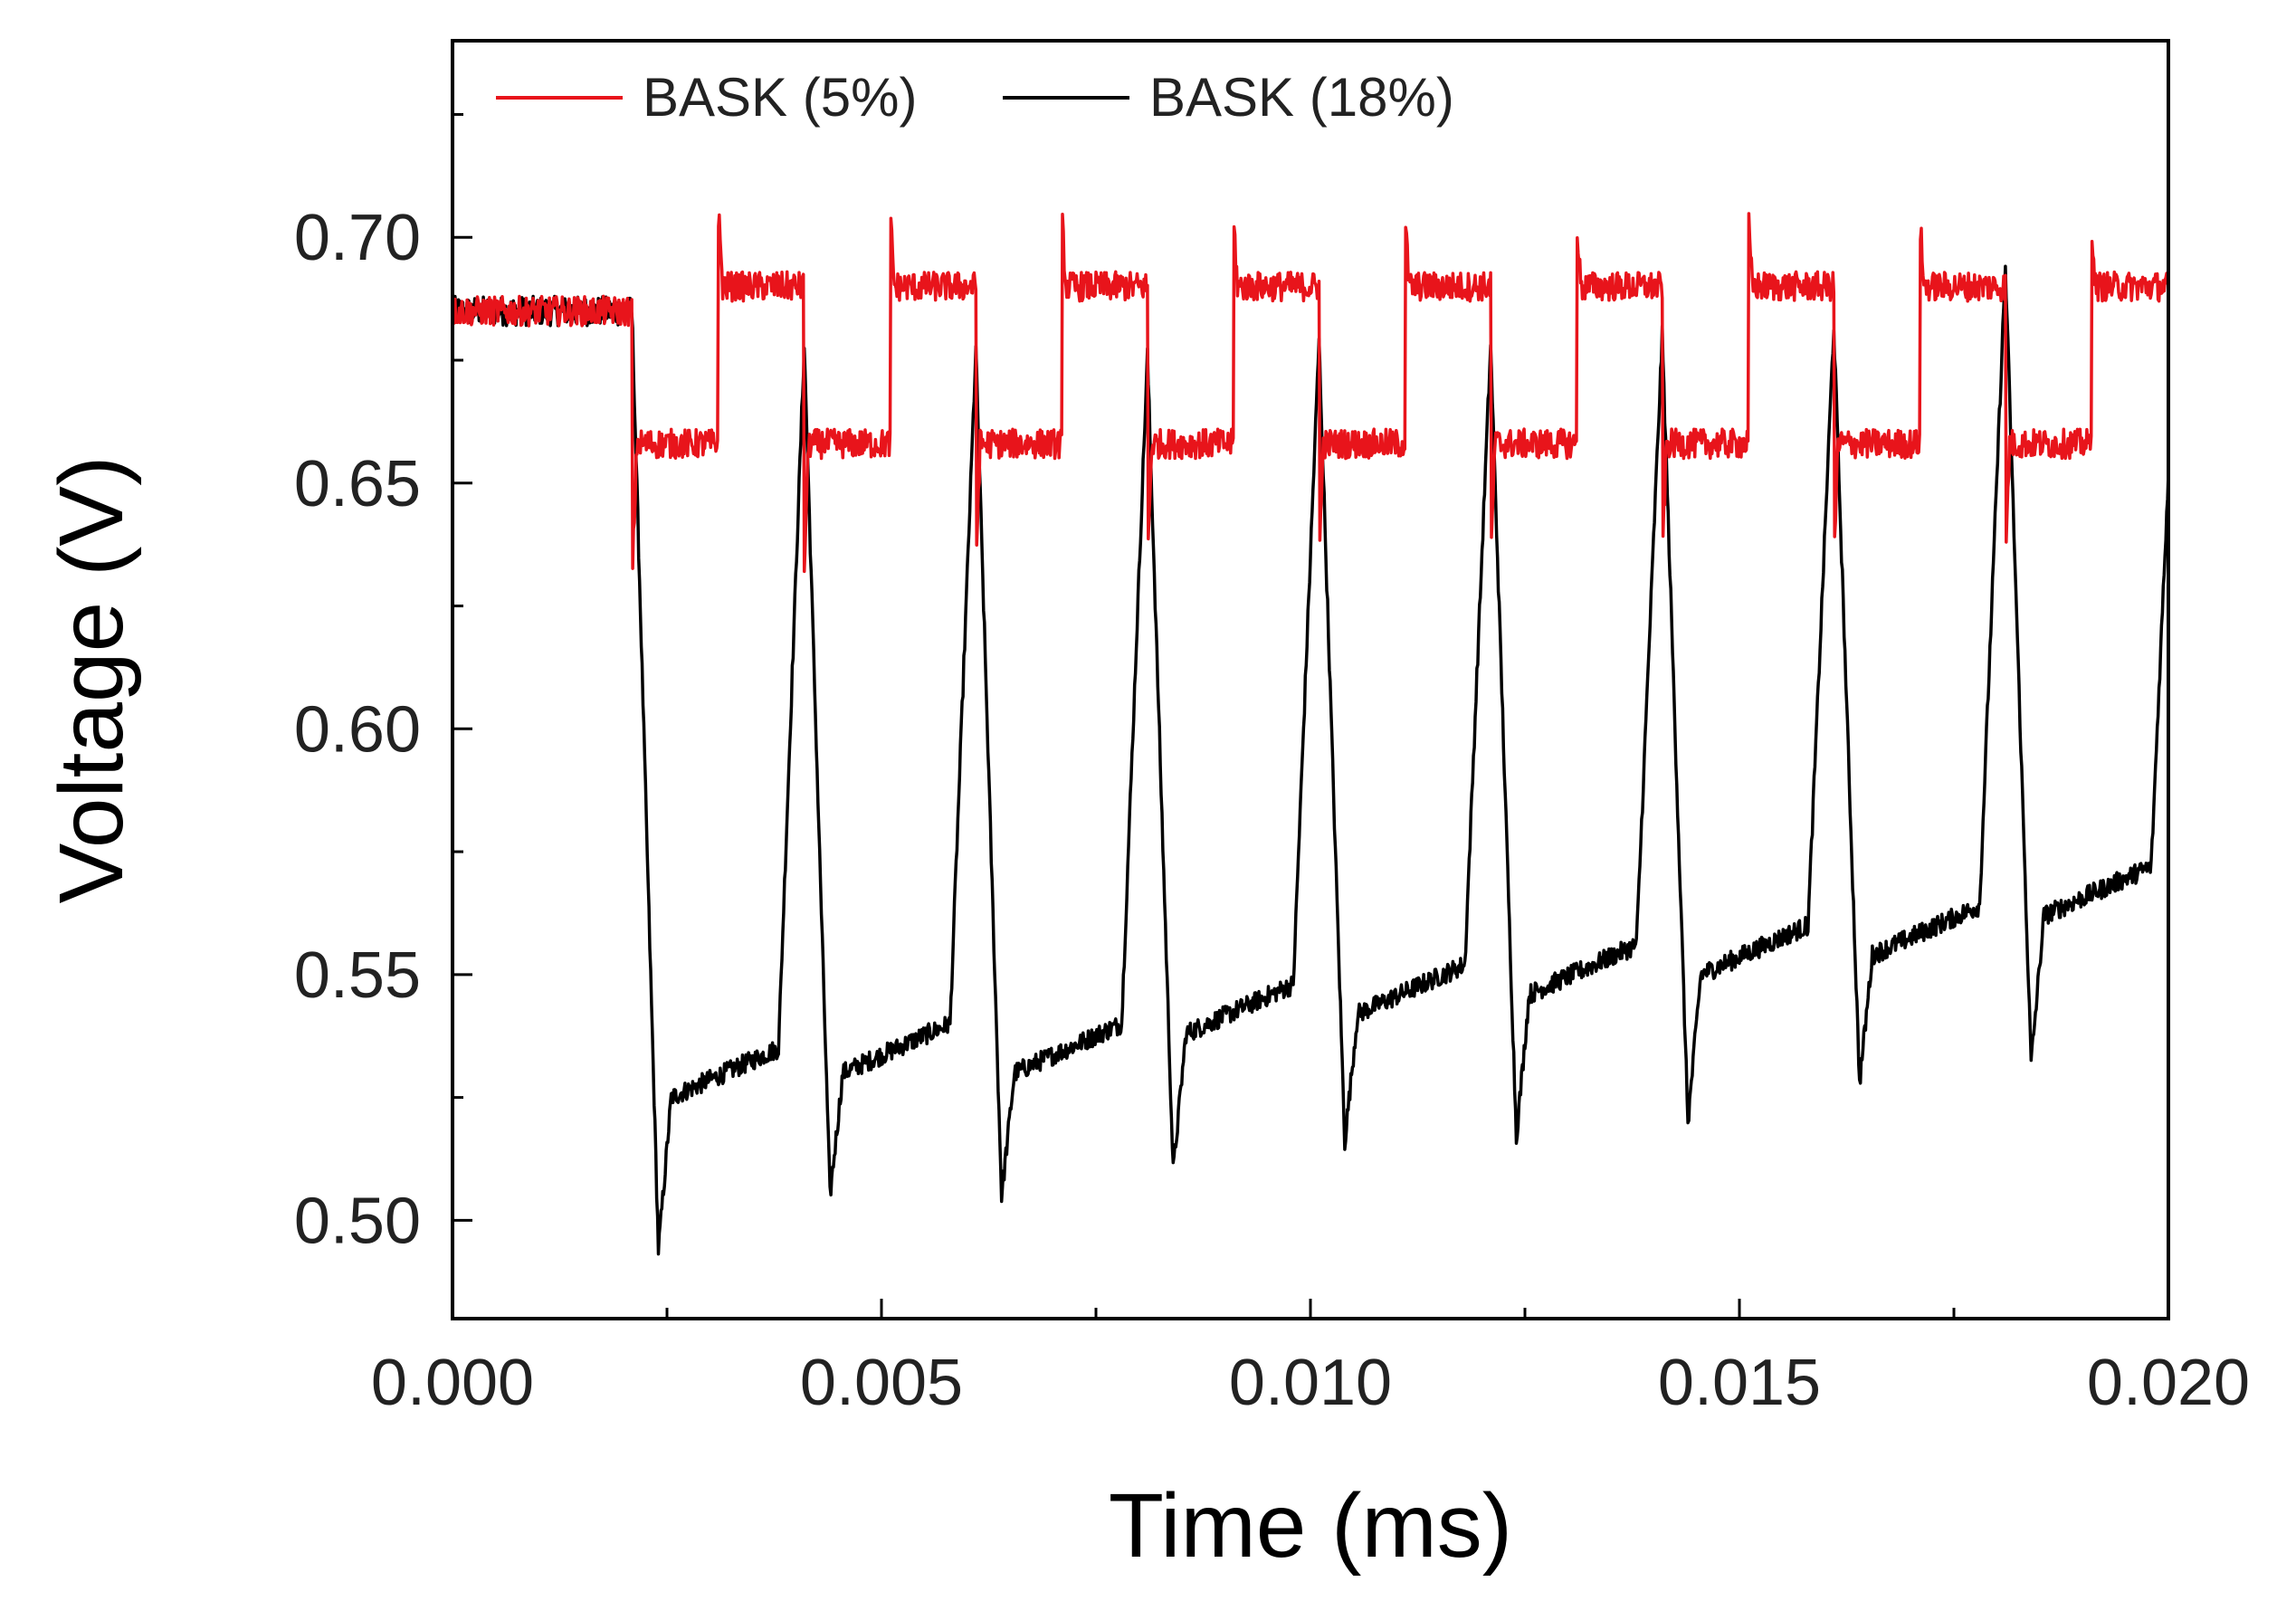 This screenshot has width=2296, height=1601. I want to click on legend-label: BASK (5%), so click(780, 97).